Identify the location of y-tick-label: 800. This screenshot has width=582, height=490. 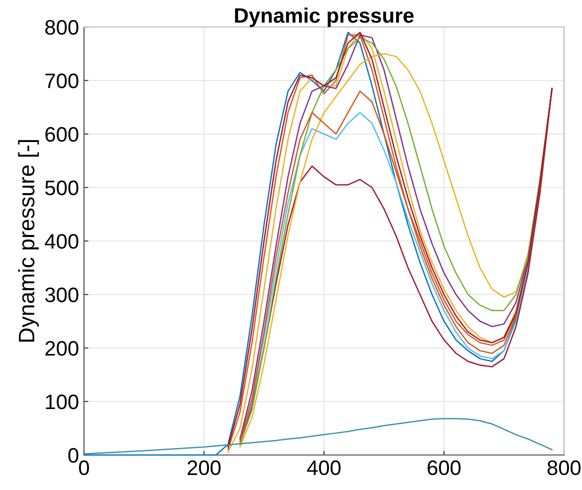
(61, 27).